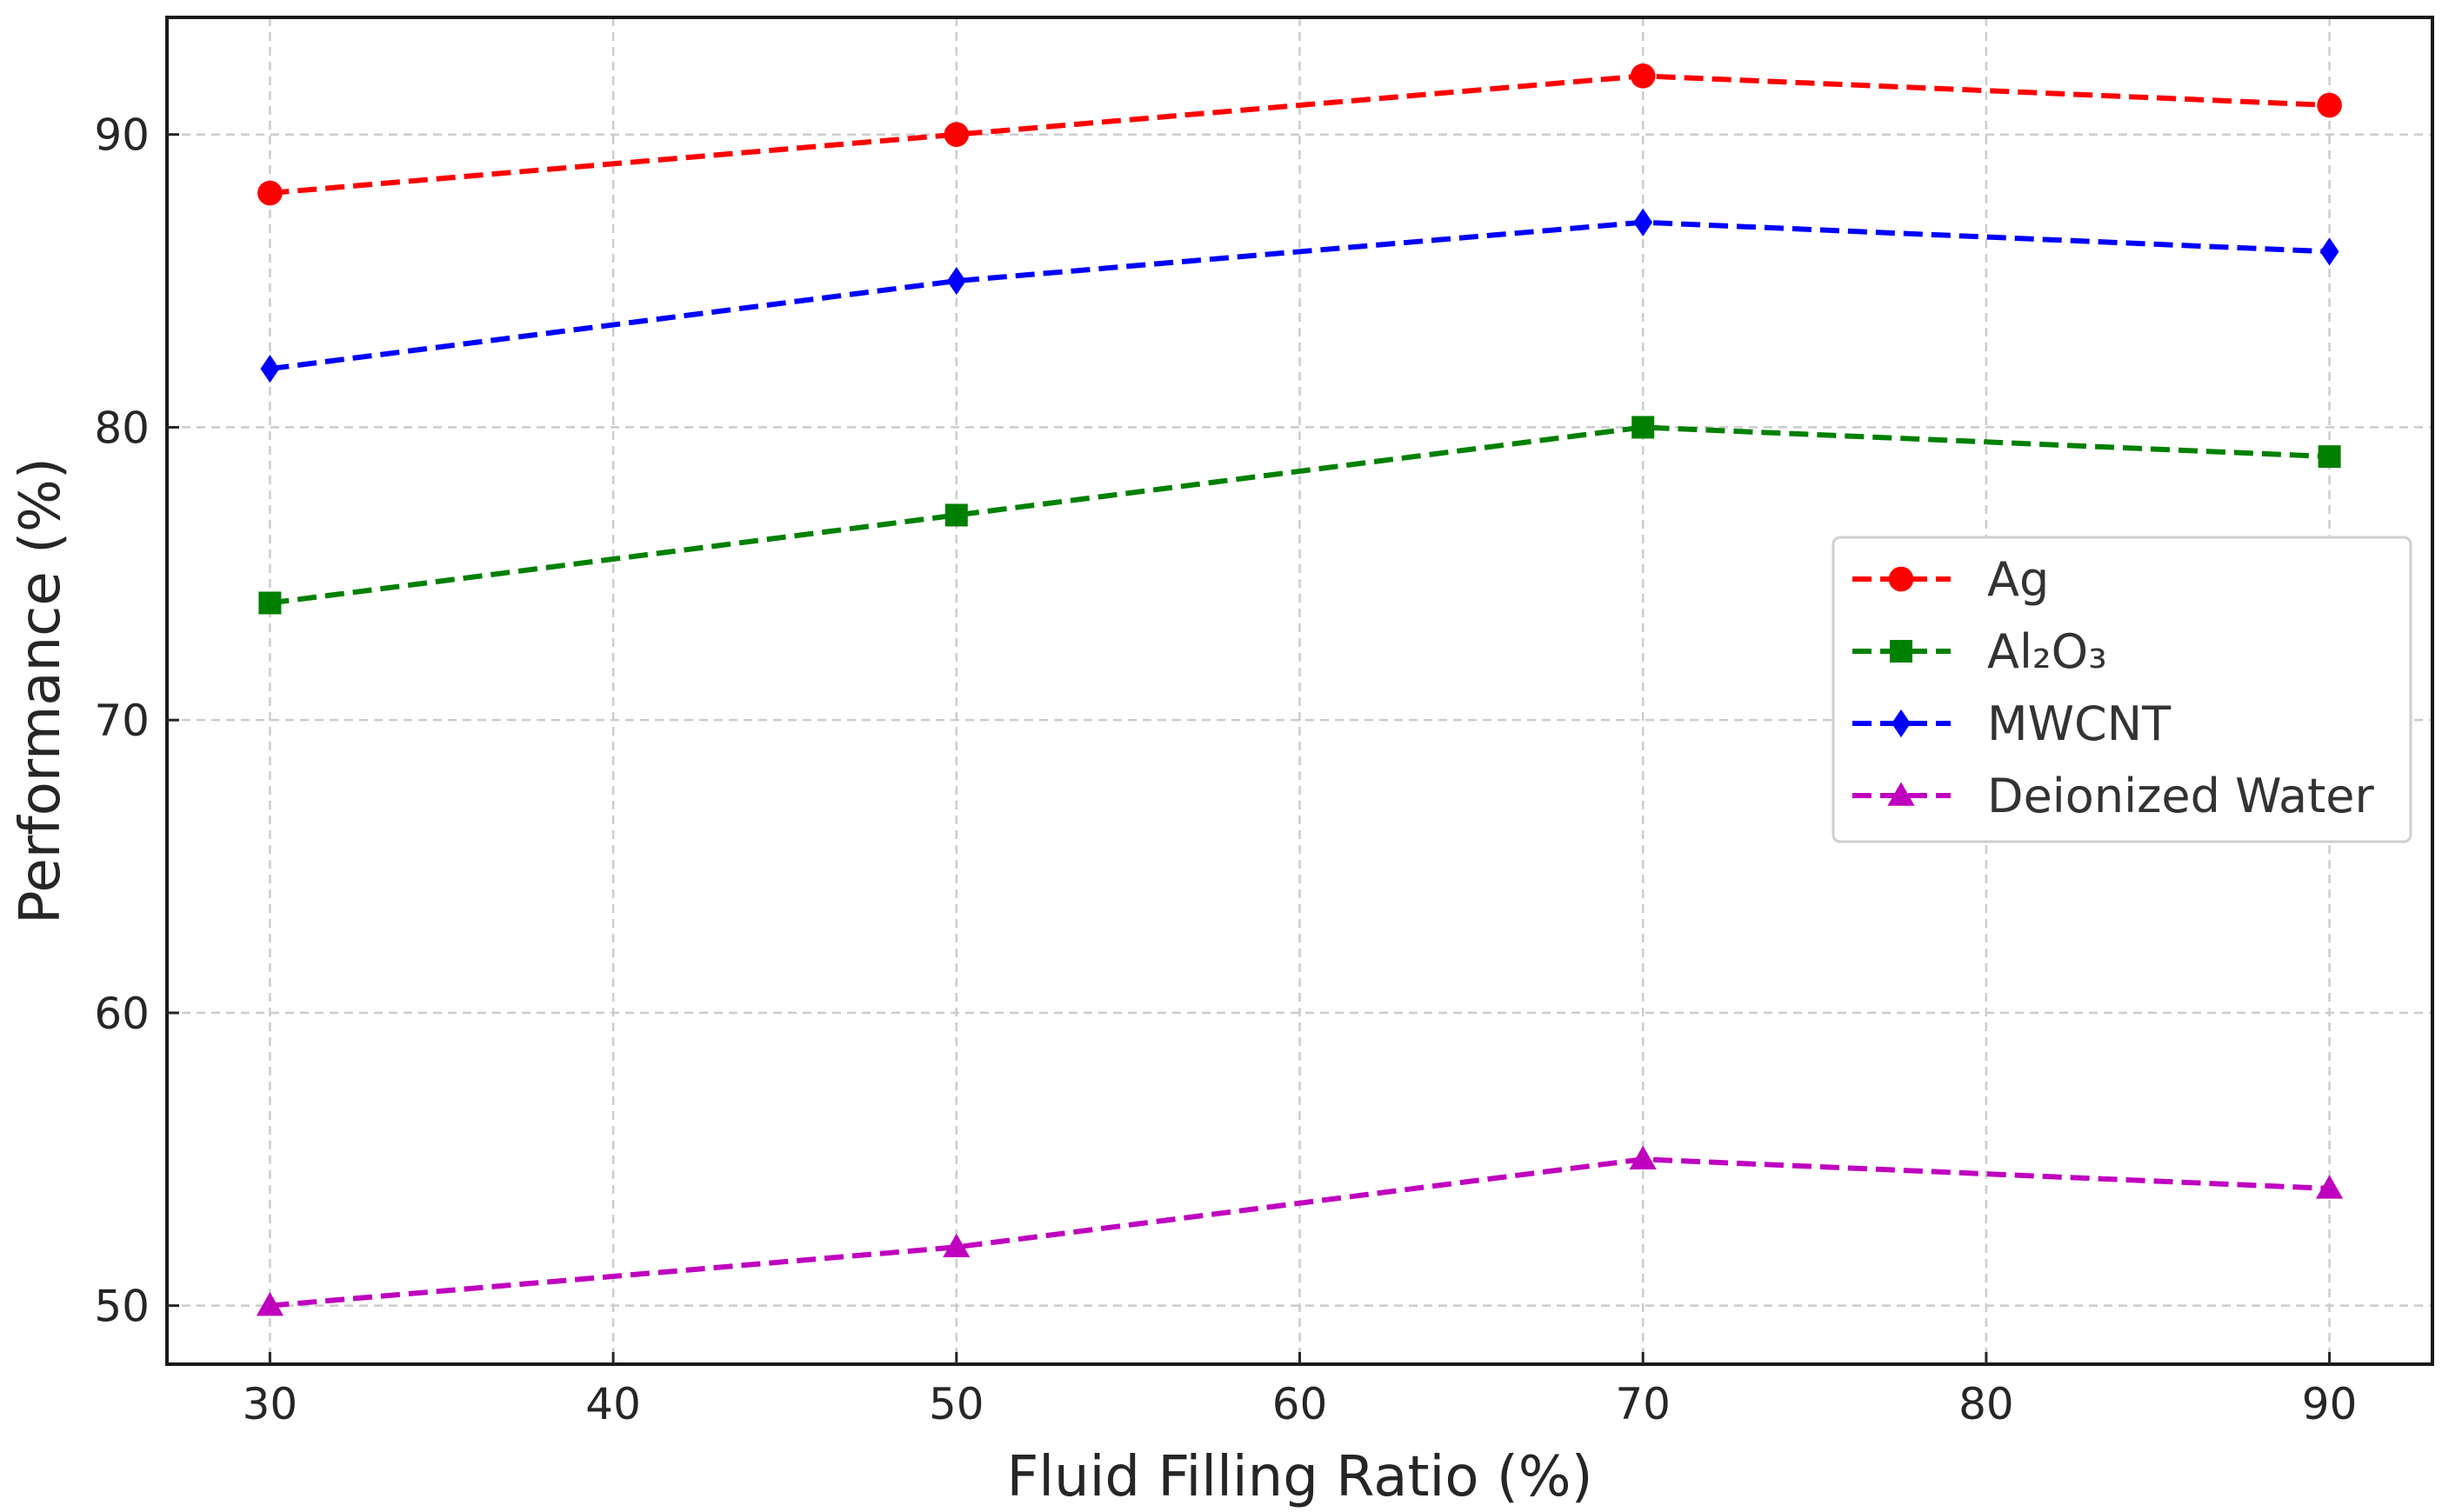  I want to click on x-tick-label: 70, so click(1643, 1404).